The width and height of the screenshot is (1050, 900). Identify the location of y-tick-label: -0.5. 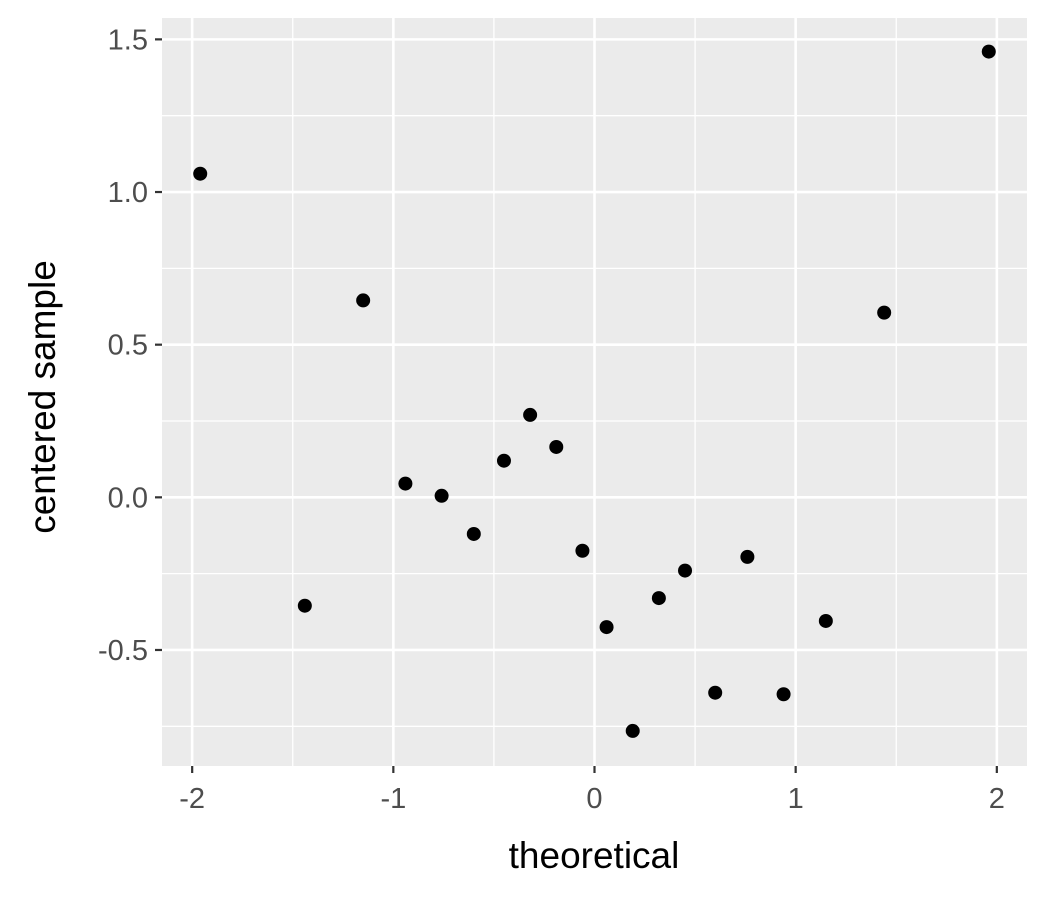
(123, 651).